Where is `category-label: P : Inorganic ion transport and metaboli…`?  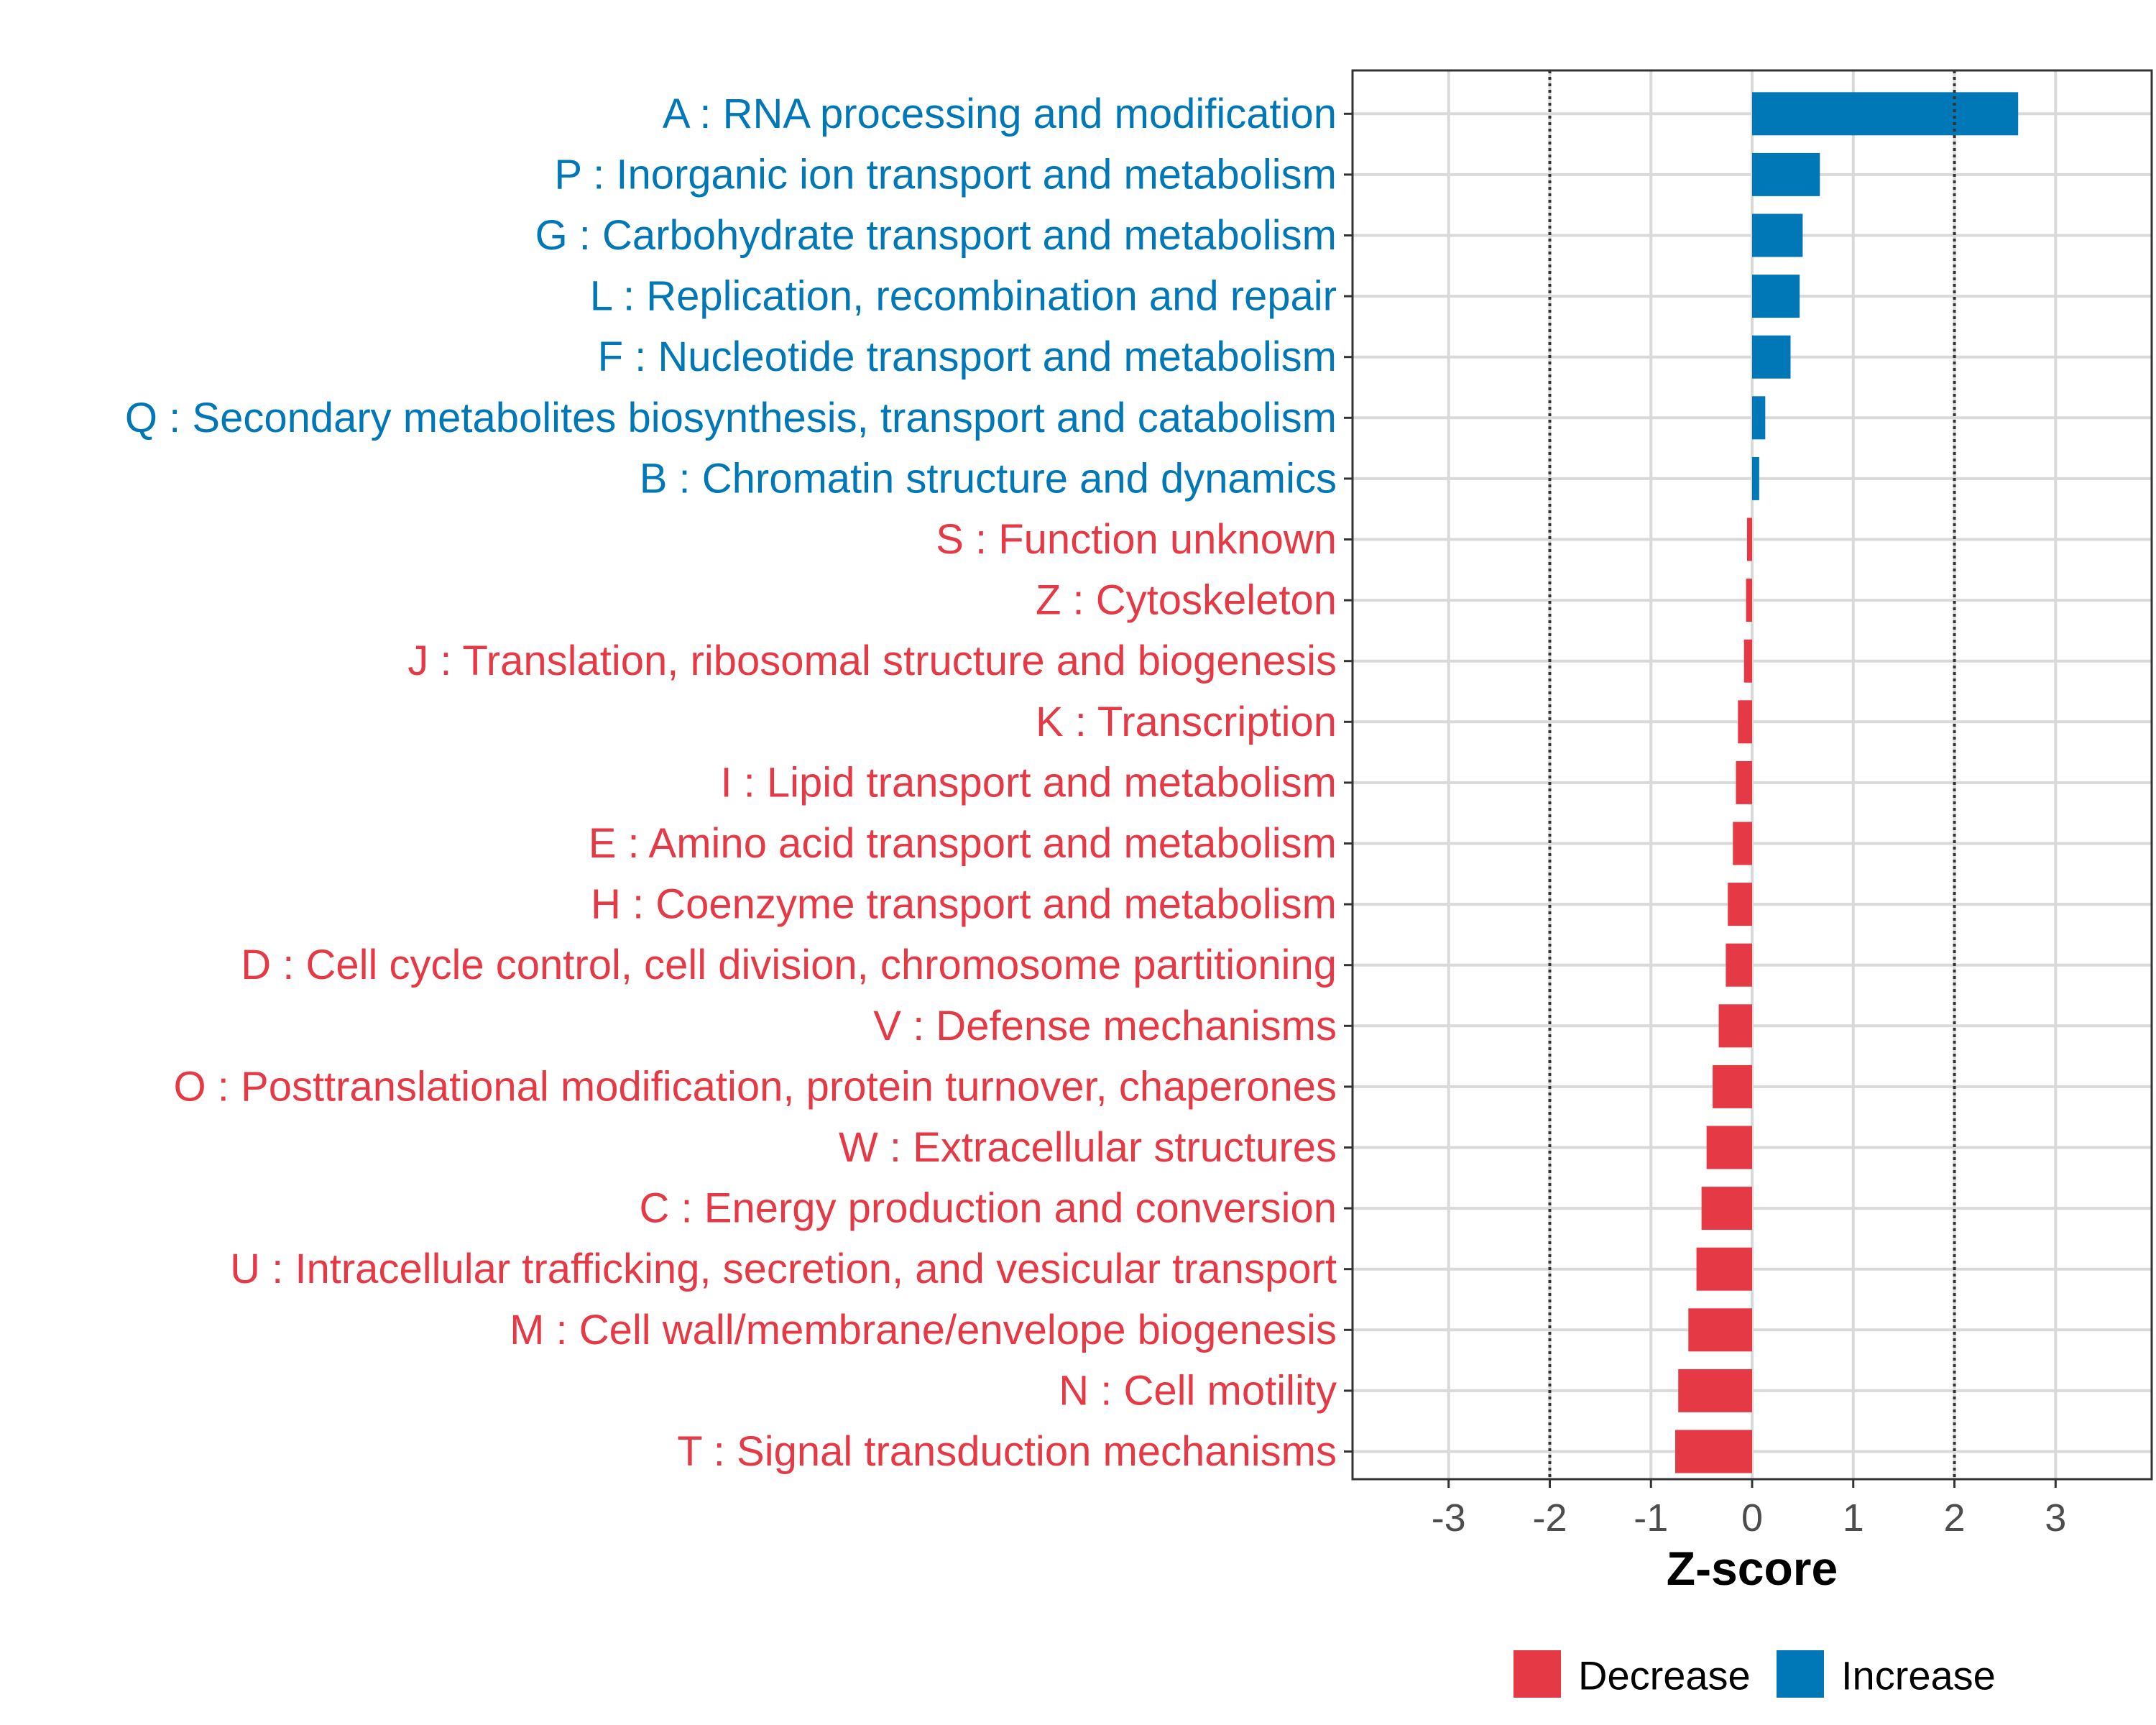
category-label: P : Inorganic ion transport and metaboli… is located at coordinates (945, 174).